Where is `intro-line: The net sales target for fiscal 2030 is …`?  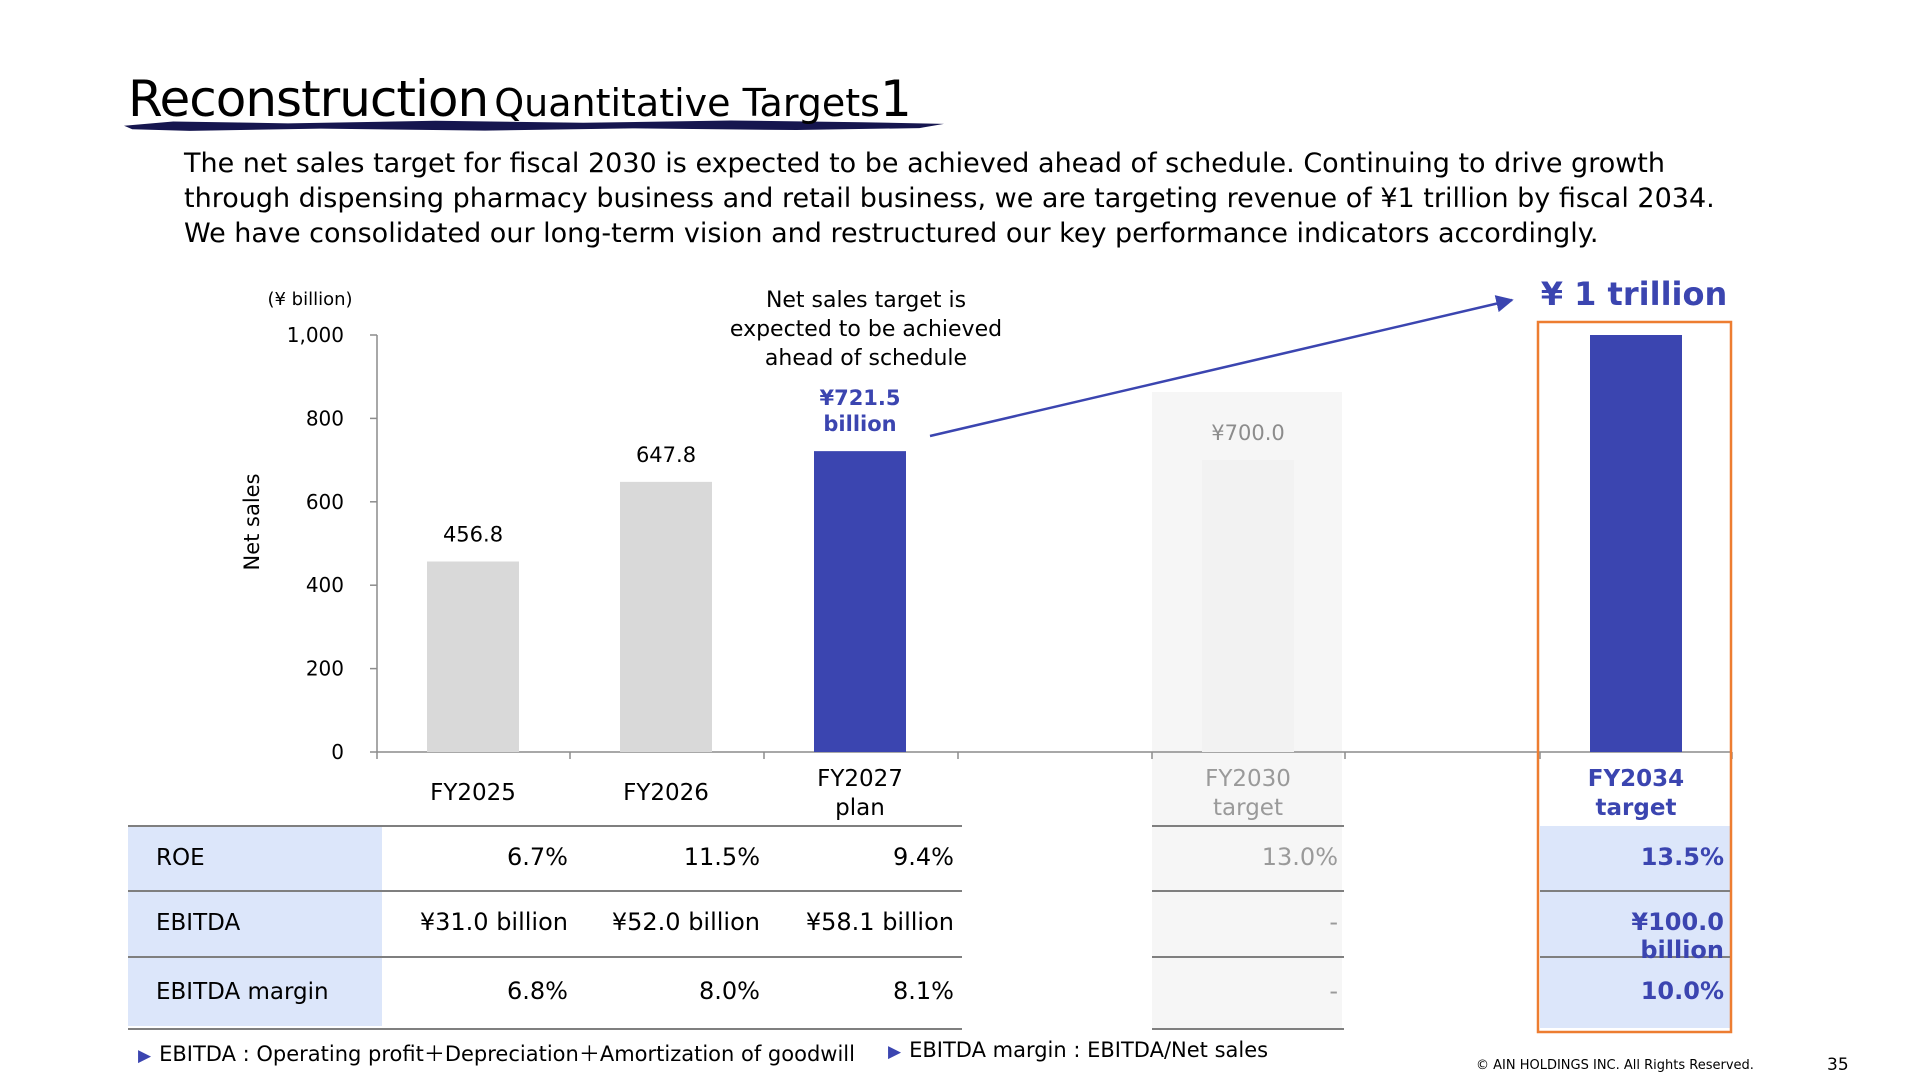
intro-line: The net sales target for fiscal 2030 is … is located at coordinates (925, 163).